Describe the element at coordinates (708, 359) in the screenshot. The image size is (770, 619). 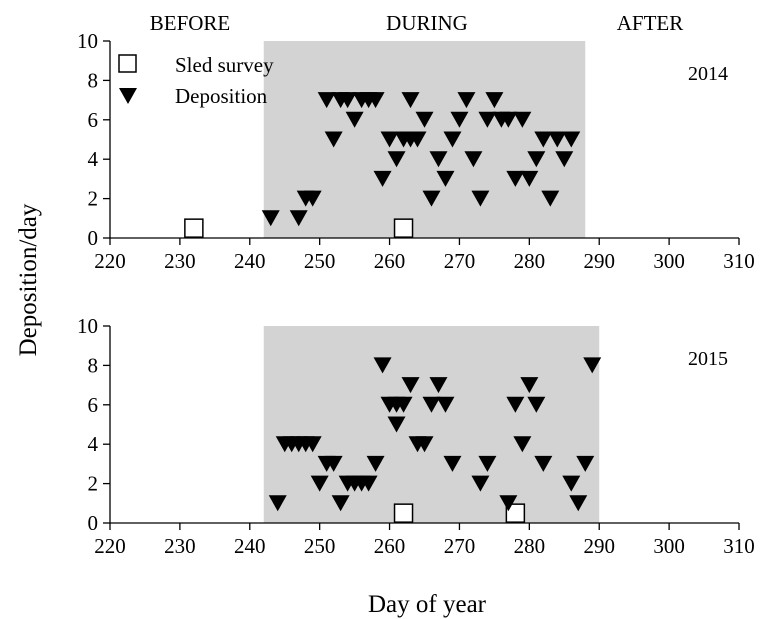
I see `year-label: 2015` at that location.